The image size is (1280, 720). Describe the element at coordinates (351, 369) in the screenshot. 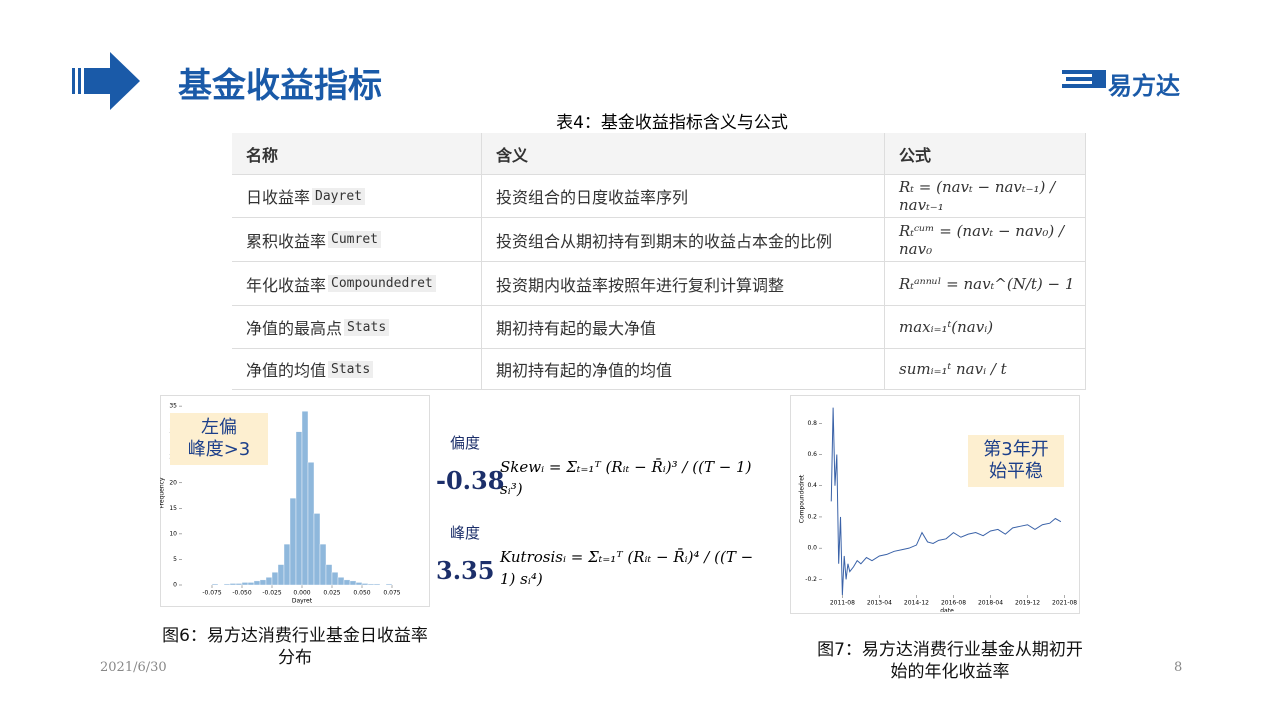

I see `metric-code: Stats` at that location.